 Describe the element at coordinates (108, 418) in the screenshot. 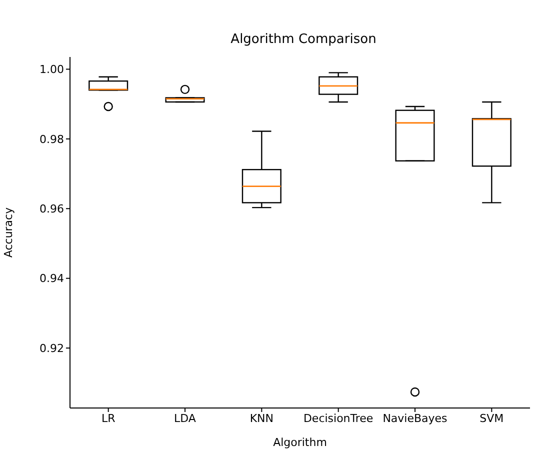

I see `x-tick-label: LR` at that location.